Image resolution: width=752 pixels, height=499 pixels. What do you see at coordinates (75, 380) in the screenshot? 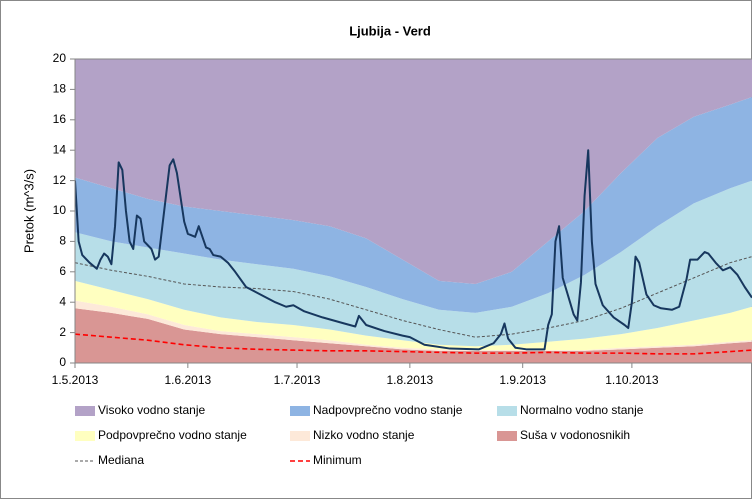
I see `x-tick-label: 1.5.2013` at bounding box center [75, 380].